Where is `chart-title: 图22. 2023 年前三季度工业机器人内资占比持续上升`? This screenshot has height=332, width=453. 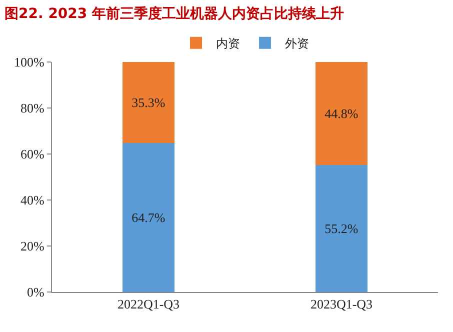
chart-title: 图22. 2023 年前三季度工业机器人内资占比持续上升 is located at coordinates (174, 13).